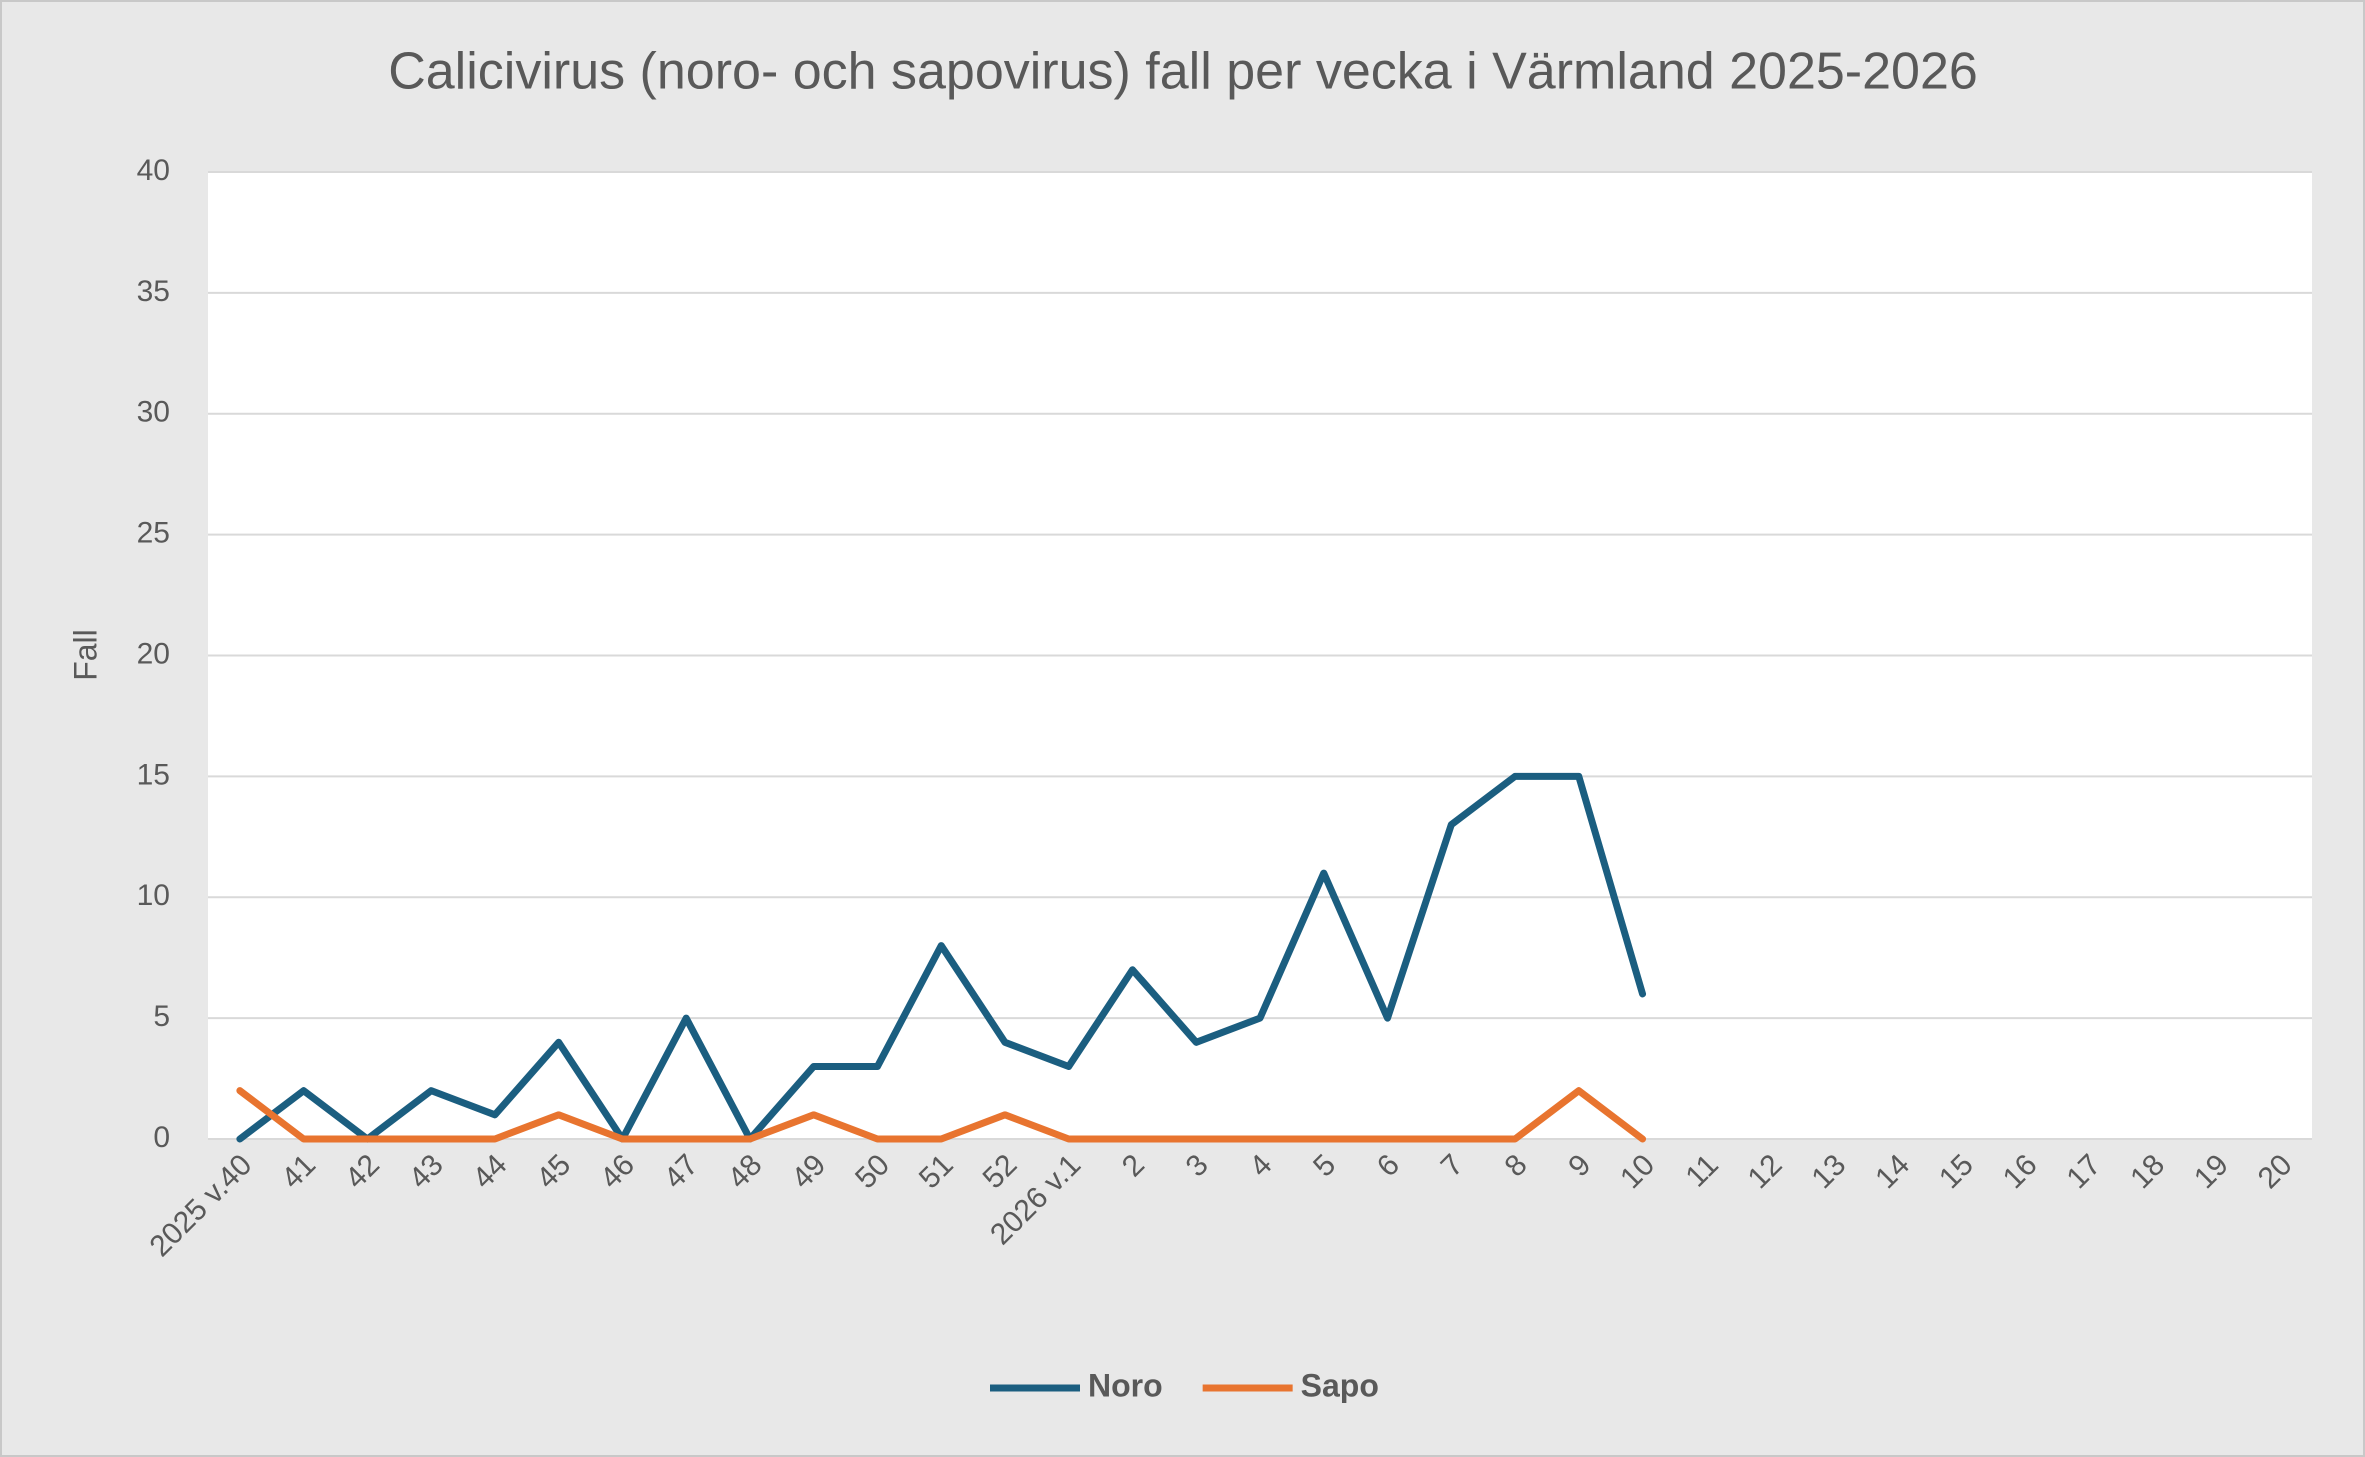 The height and width of the screenshot is (1457, 2365). What do you see at coordinates (1125, 1385) in the screenshot?
I see `legend-label: Noro` at bounding box center [1125, 1385].